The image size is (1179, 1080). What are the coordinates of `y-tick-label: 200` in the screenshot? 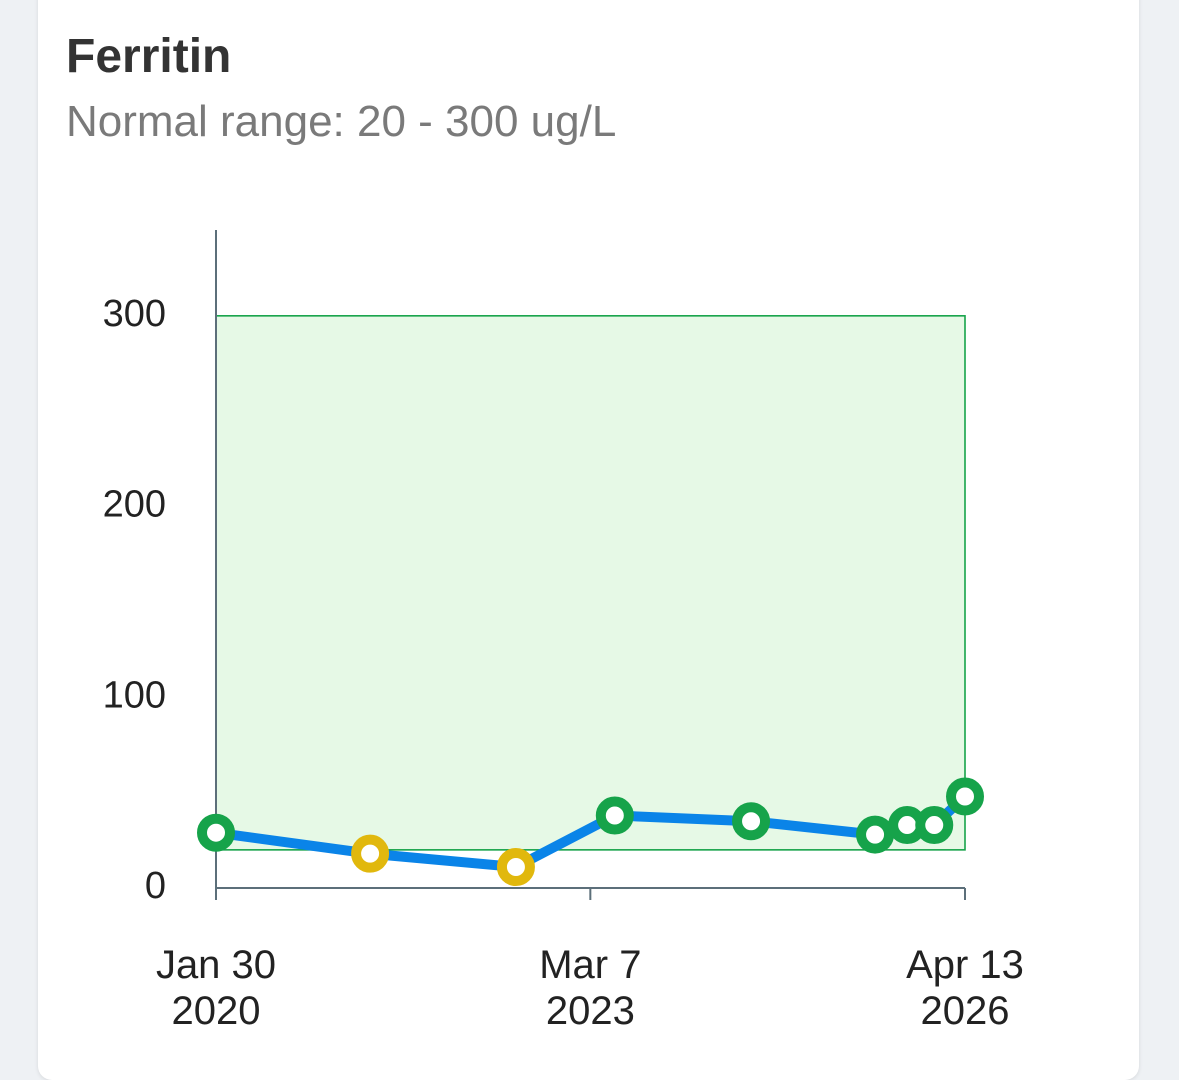 It's located at (134, 505).